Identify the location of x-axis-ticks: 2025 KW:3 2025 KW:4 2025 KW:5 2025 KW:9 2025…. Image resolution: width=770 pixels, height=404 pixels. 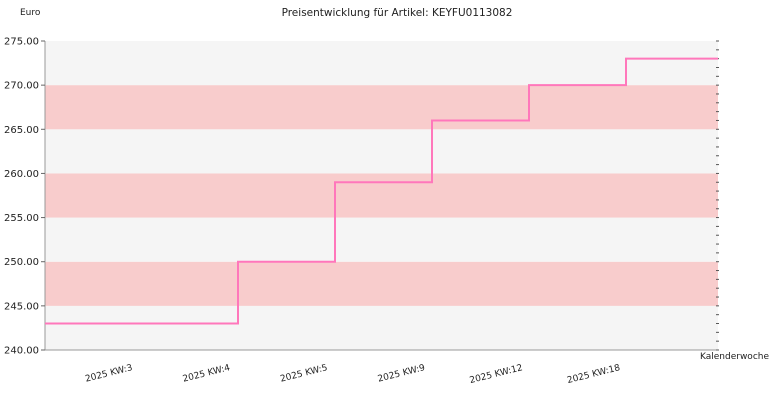
(352, 374).